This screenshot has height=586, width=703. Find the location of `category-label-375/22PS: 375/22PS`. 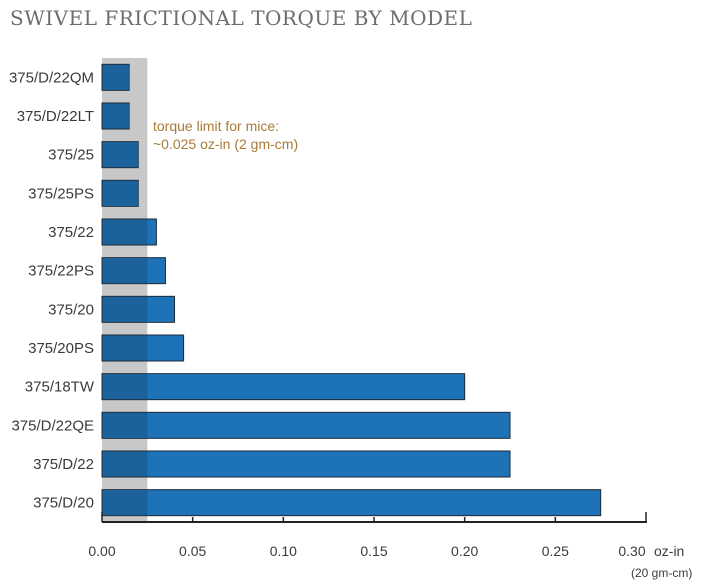

category-label-375/22PS: 375/22PS is located at coordinates (61, 271).